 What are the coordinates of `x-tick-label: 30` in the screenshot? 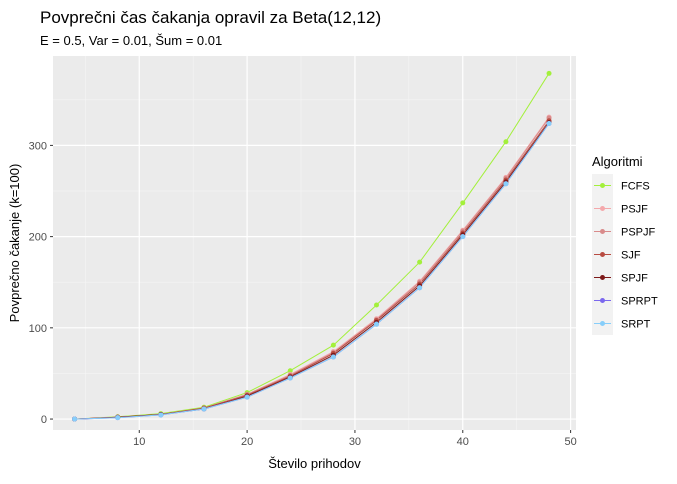 It's located at (355, 442).